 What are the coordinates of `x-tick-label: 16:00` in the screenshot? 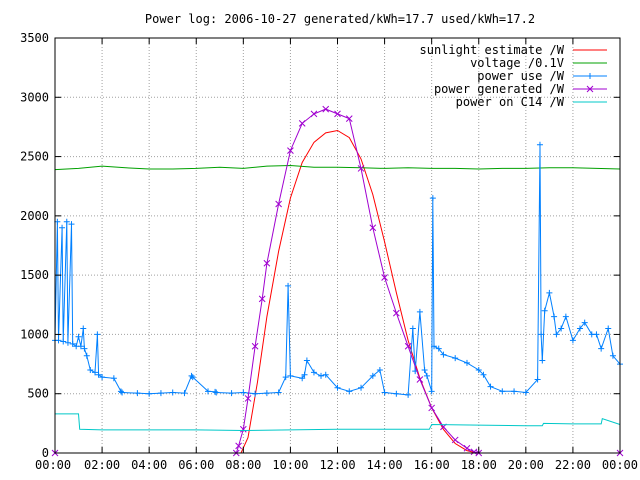 It's located at (432, 465).